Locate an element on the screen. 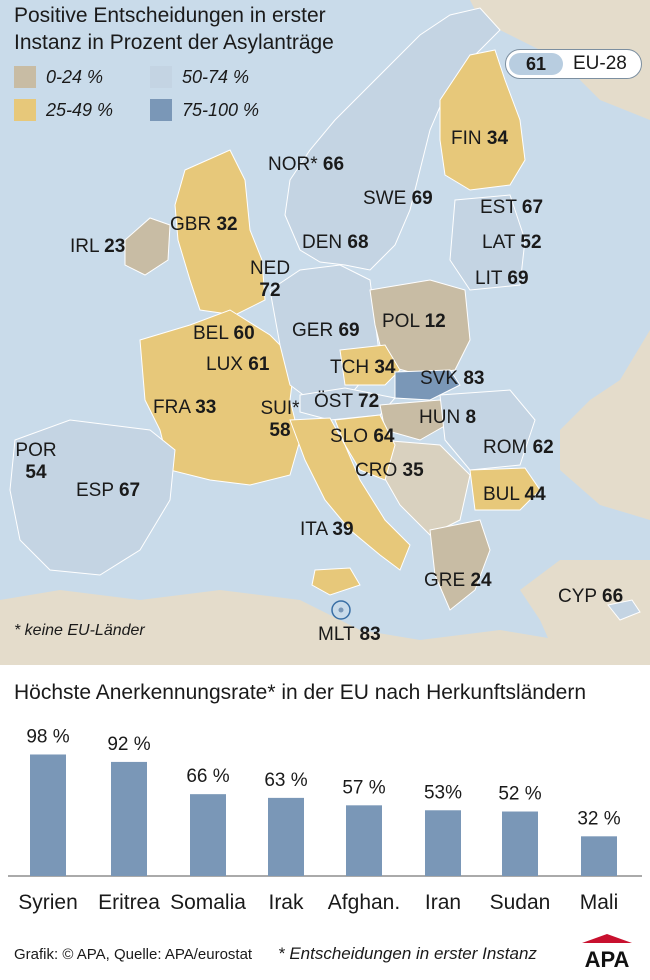 The height and width of the screenshot is (980, 650). legend-label: 0-24 % is located at coordinates (75, 76).